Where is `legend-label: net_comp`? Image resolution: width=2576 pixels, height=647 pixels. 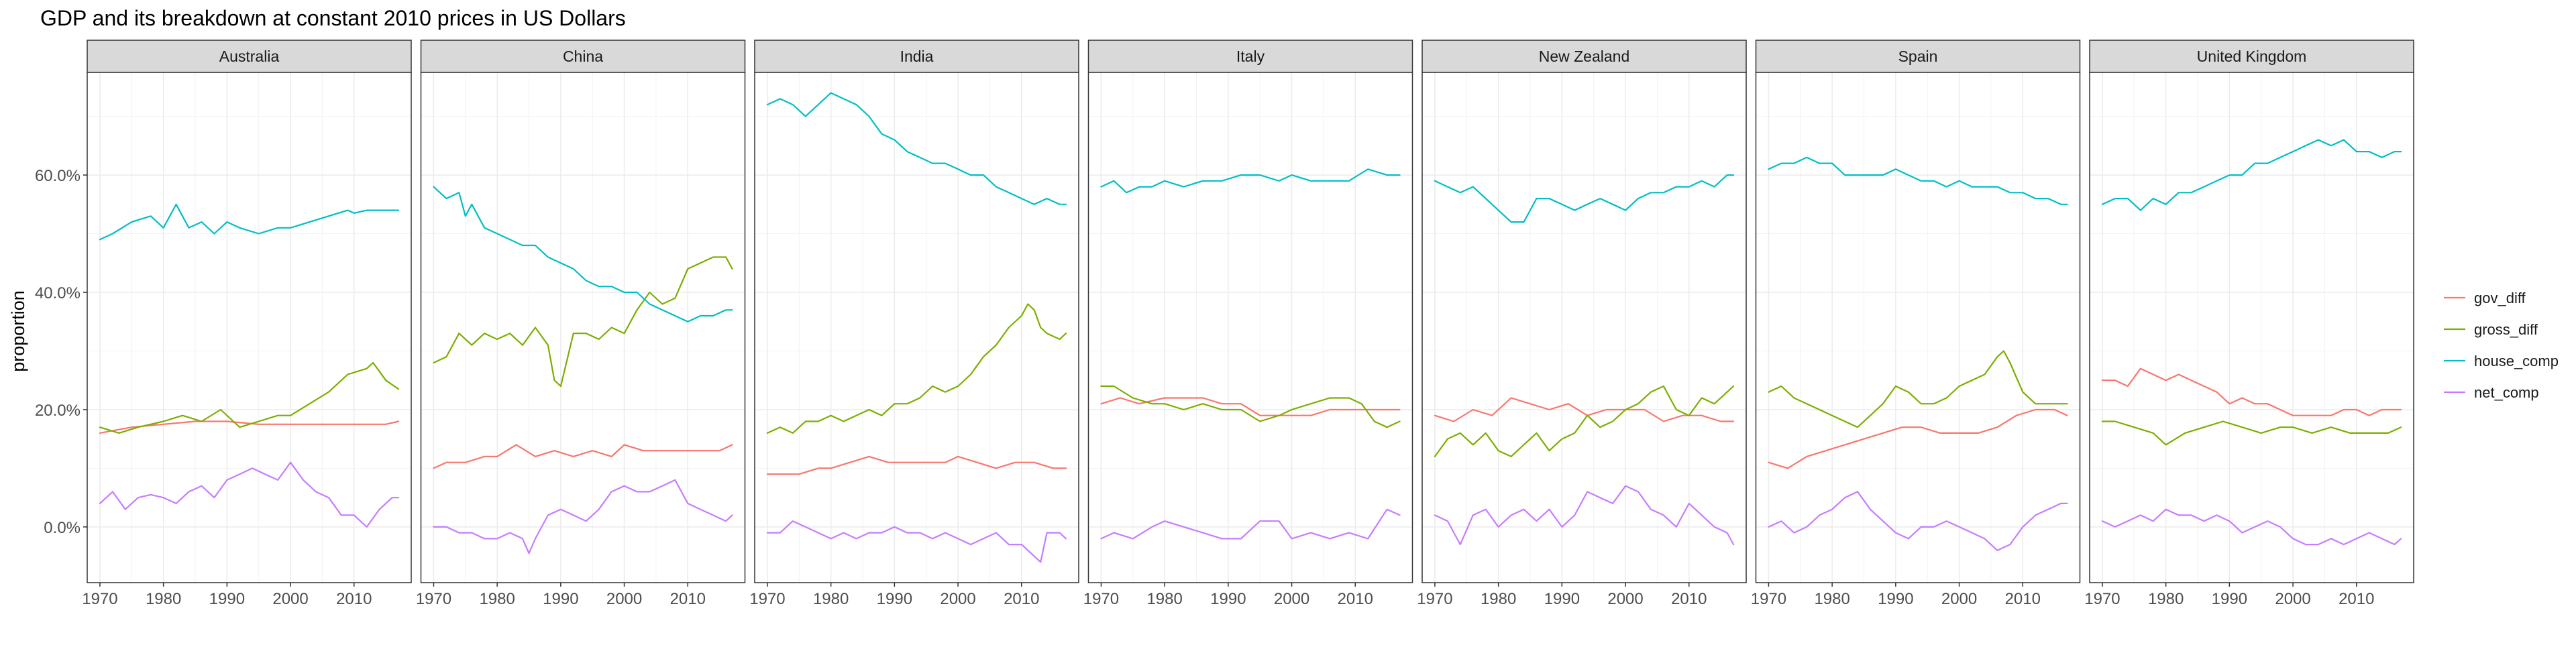
legend-label: net_comp is located at coordinates (2506, 393).